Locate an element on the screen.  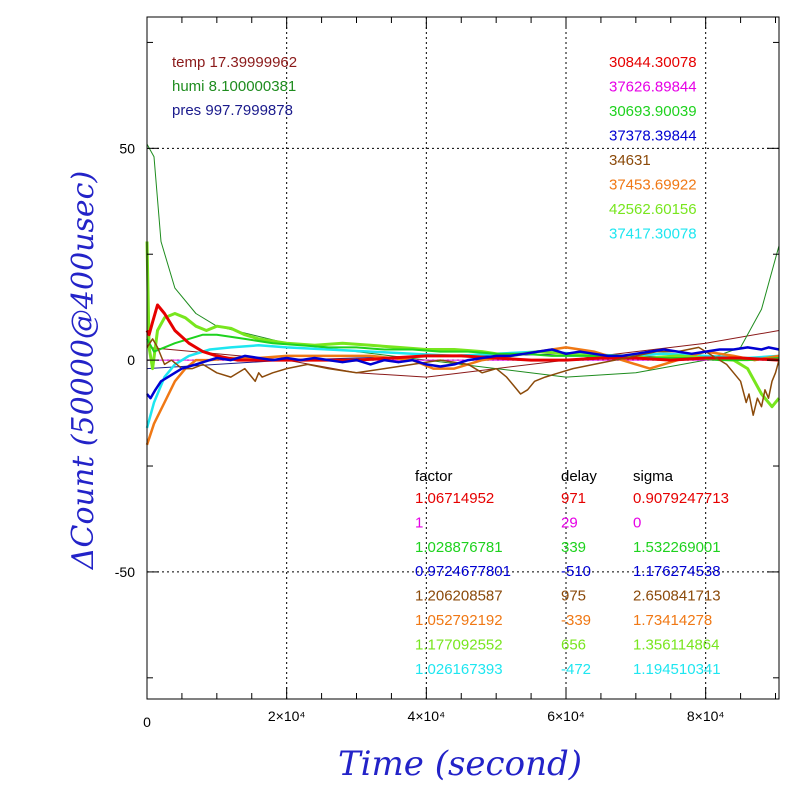
y-tick-label: 0 is located at coordinates (131, 360).